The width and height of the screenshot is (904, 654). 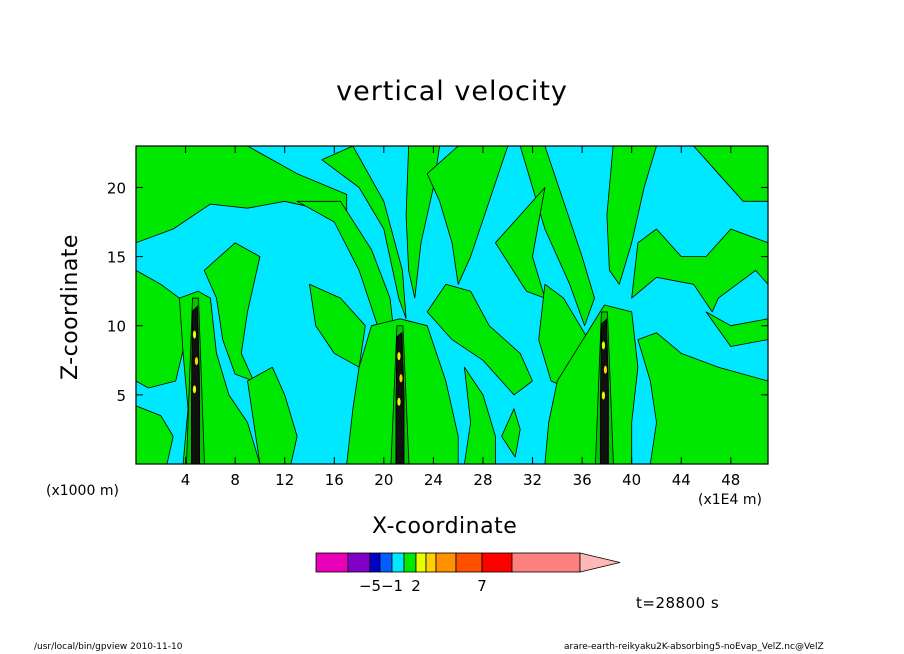 I want to click on x-tick-label-6: 28, so click(x=482, y=480).